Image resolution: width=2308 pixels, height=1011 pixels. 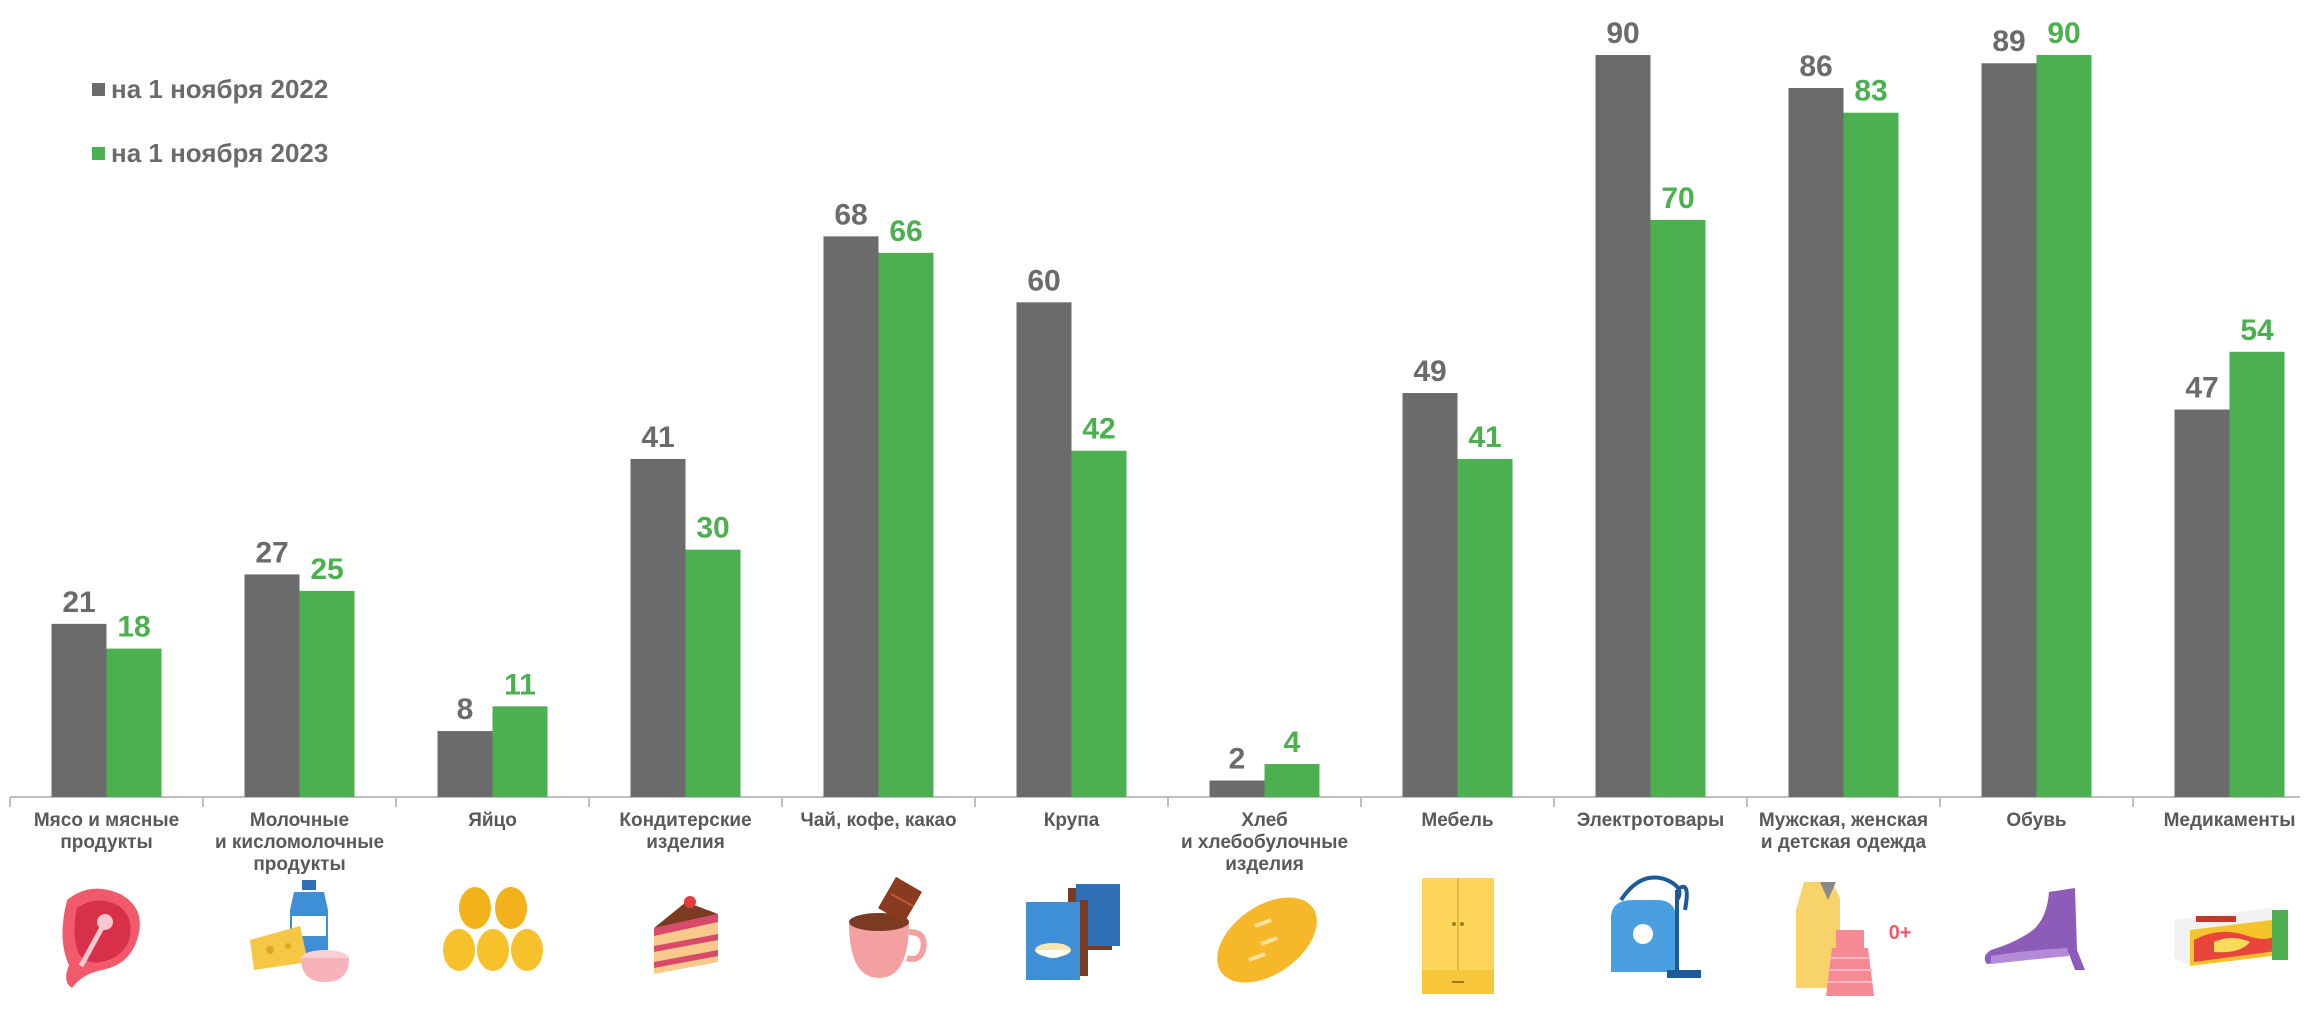 What do you see at coordinates (2036, 820) in the screenshot?
I see `x-tick-label: Обувь` at bounding box center [2036, 820].